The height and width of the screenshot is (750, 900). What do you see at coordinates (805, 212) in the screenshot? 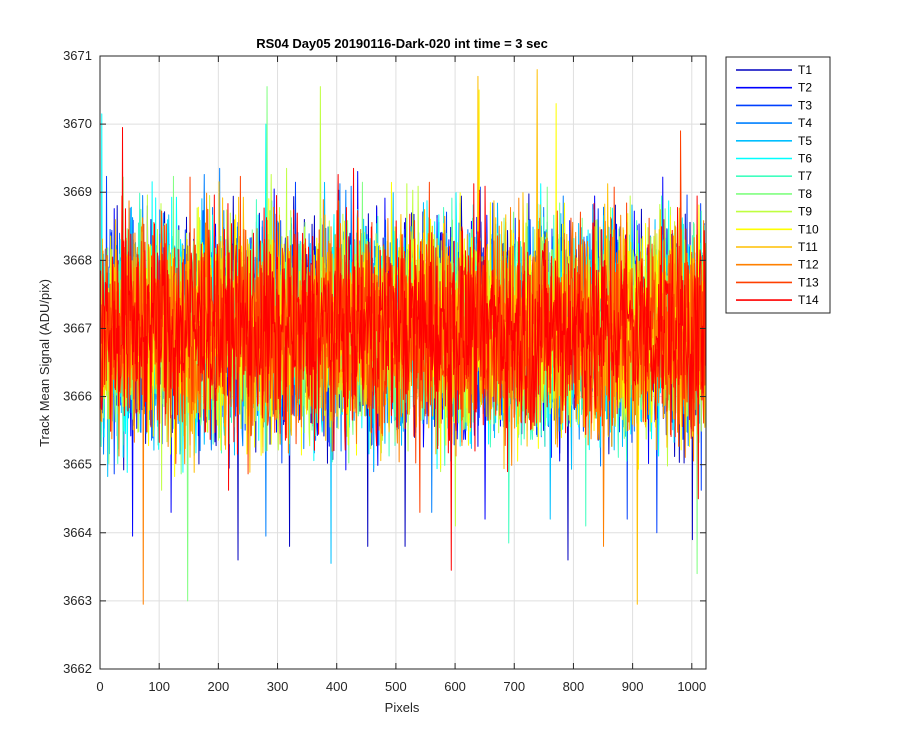
I see `legend-label-t9: T9` at bounding box center [805, 212].